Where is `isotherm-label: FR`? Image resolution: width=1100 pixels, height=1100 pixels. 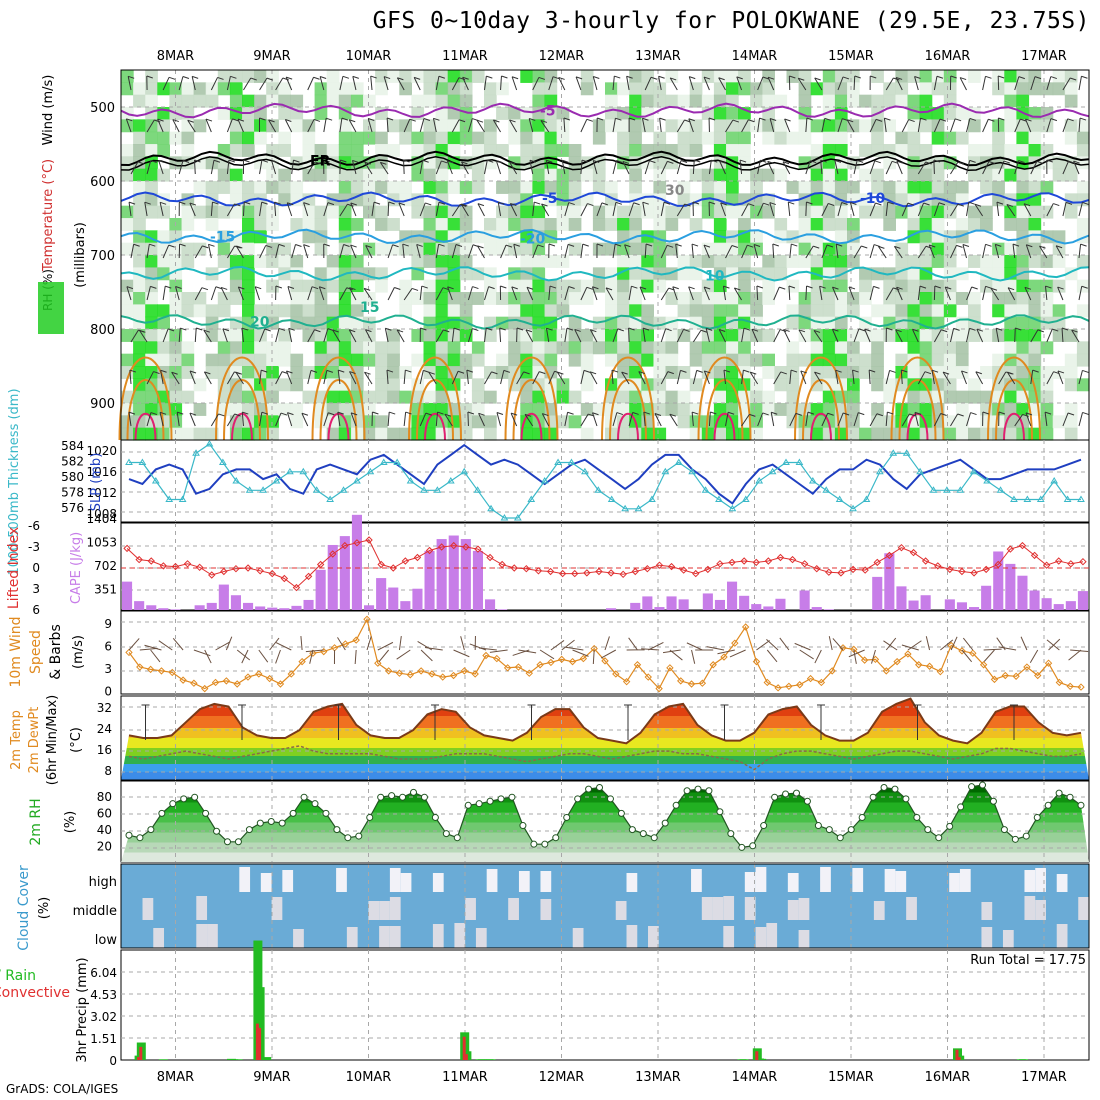 isotherm-label: FR is located at coordinates (320, 161).